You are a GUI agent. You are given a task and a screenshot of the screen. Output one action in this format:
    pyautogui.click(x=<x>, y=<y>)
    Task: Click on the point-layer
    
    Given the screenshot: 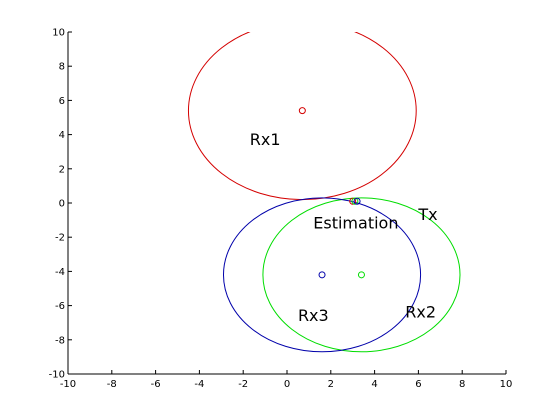 What is the action you would take?
    pyautogui.click(x=355, y=201)
    